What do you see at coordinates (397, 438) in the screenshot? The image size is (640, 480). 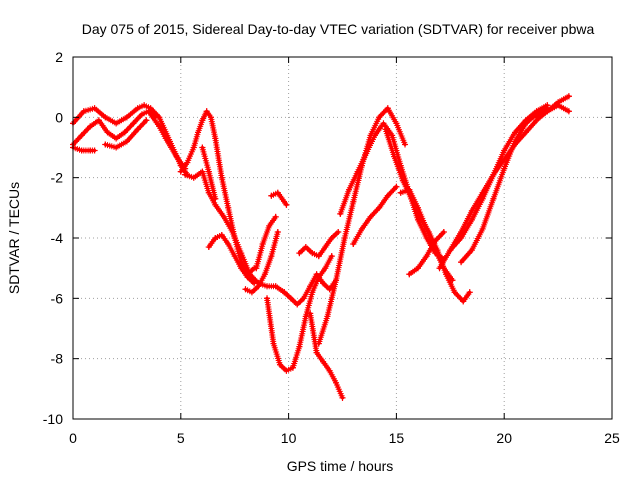 I see `x-tick-label: 15` at bounding box center [397, 438].